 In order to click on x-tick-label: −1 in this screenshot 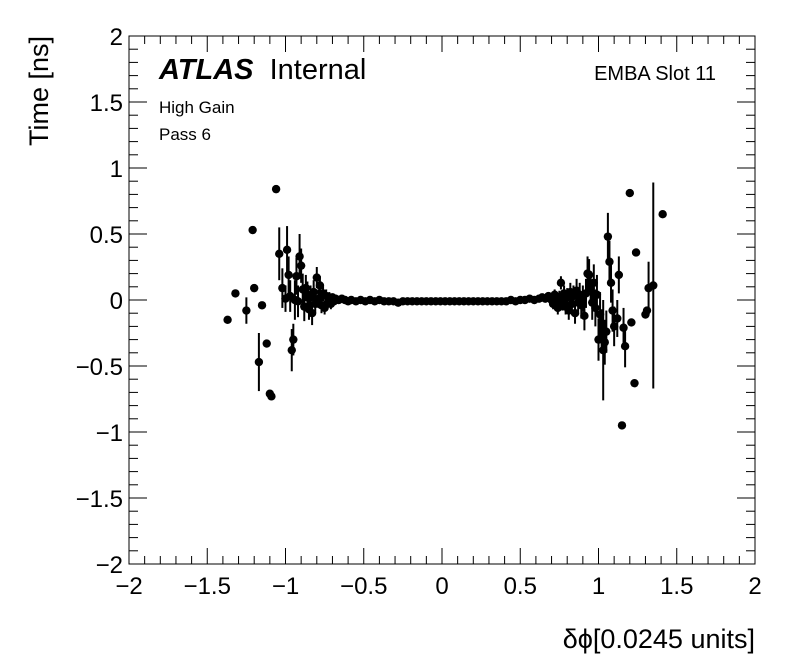, I will do `click(285, 586)`.